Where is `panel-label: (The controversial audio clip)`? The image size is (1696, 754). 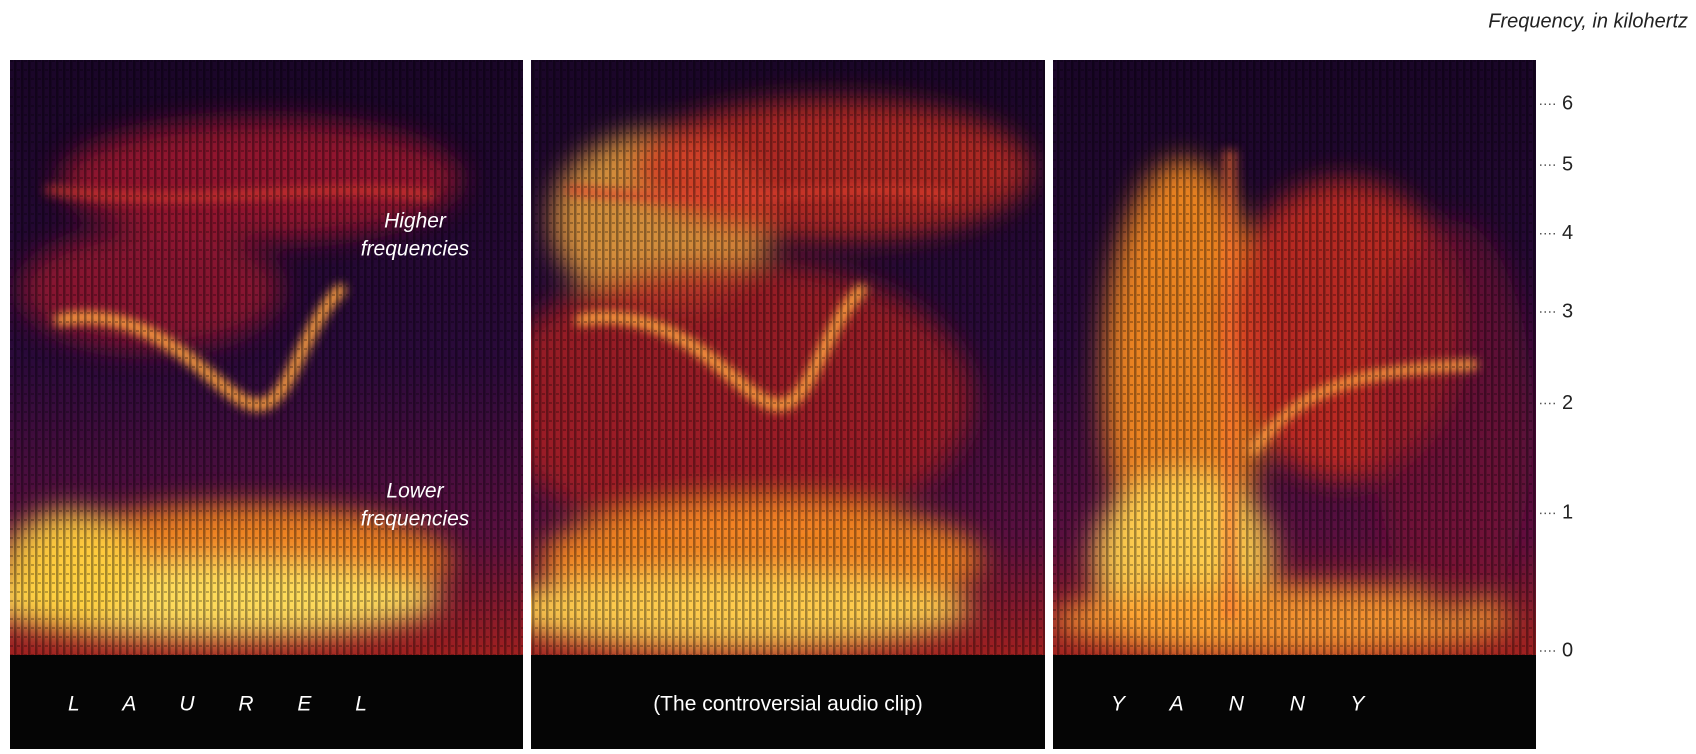 panel-label: (The controversial audio clip) is located at coordinates (788, 704).